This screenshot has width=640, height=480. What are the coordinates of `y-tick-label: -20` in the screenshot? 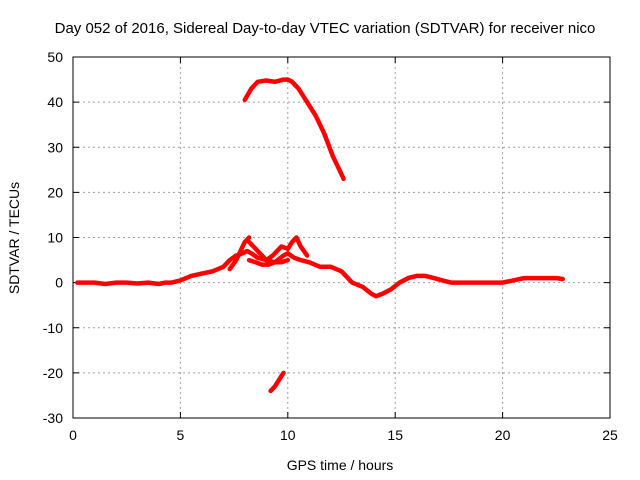 It's located at (53, 373).